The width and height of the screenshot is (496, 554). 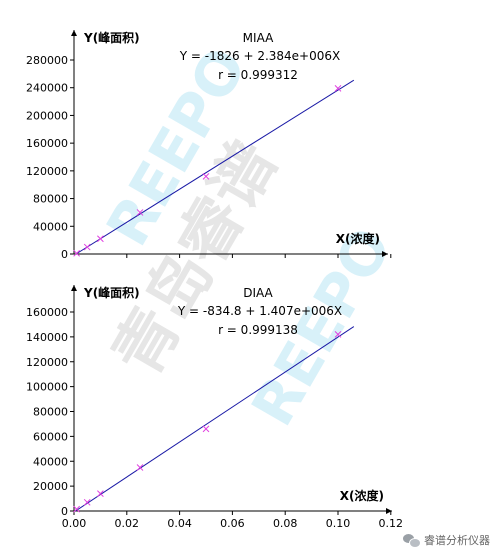 What do you see at coordinates (391, 523) in the screenshot?
I see `x-tick-label: 0.12` at bounding box center [391, 523].